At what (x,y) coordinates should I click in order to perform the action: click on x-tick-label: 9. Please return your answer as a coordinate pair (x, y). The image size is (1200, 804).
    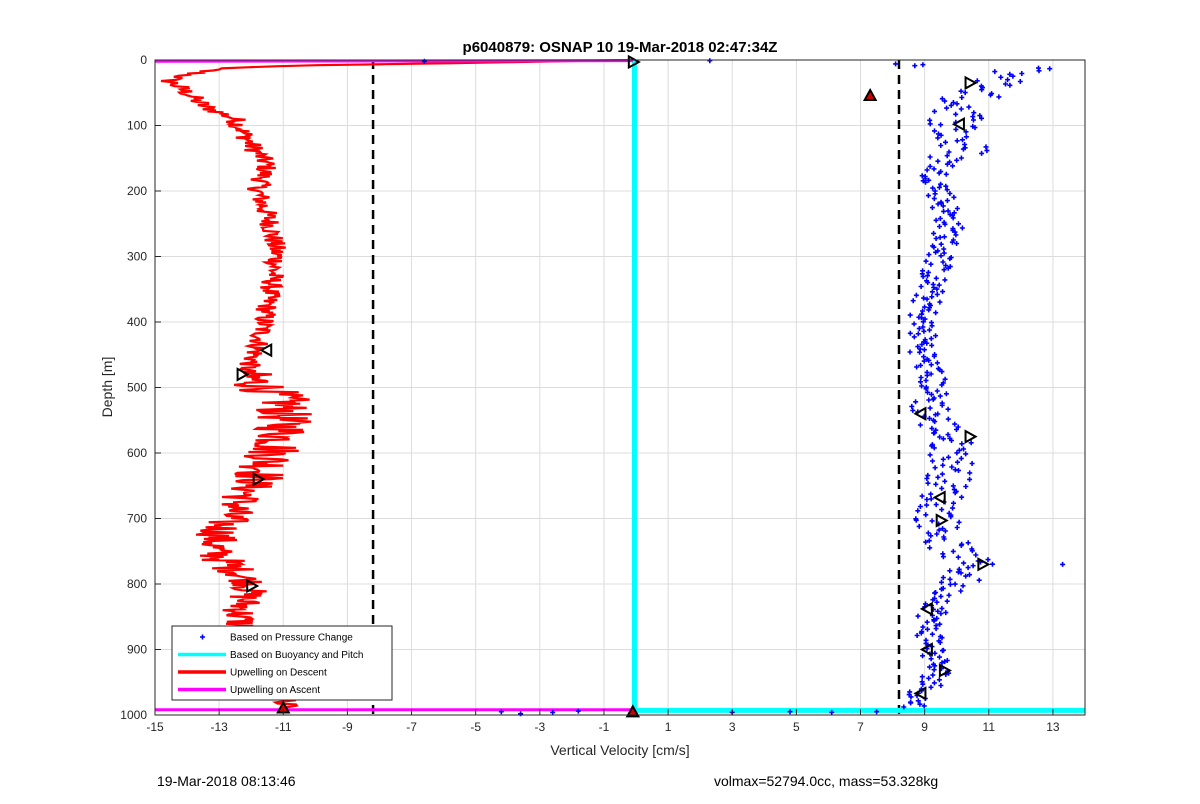
    Looking at the image, I should click on (924, 727).